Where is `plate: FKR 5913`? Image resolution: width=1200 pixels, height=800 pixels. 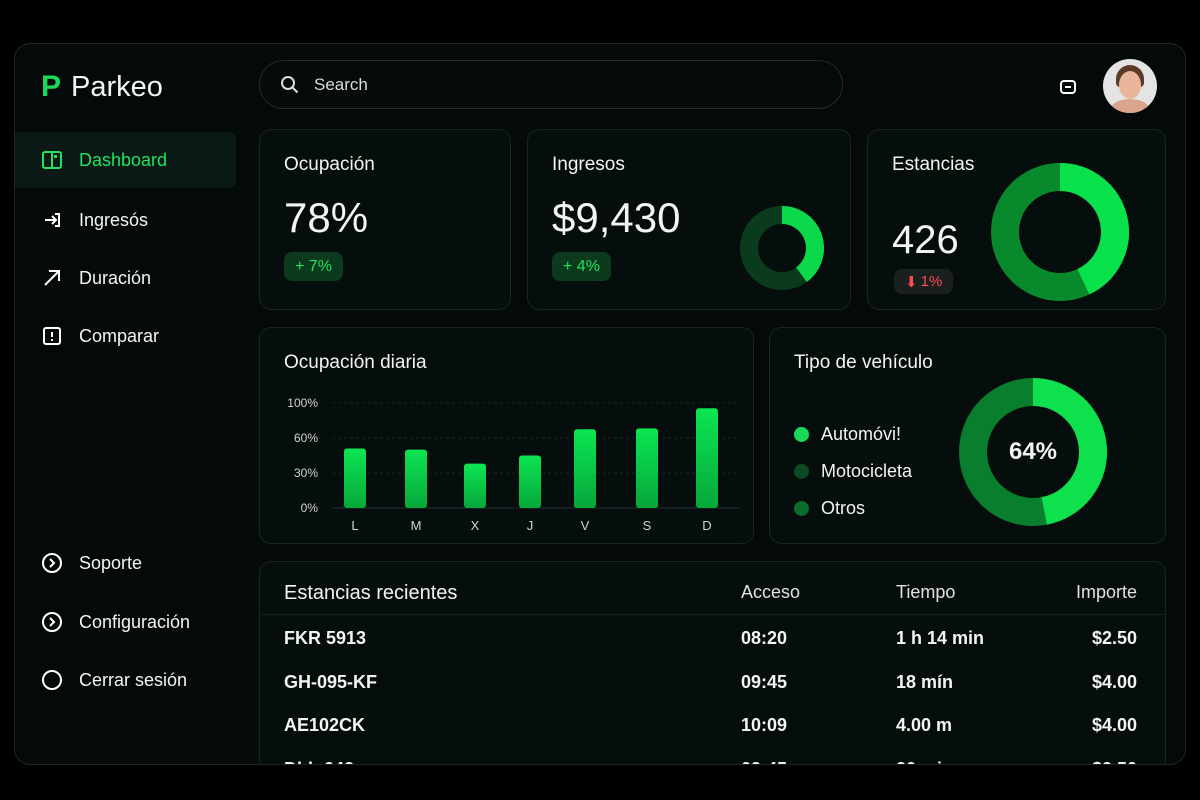 plate: FKR 5913 is located at coordinates (325, 638).